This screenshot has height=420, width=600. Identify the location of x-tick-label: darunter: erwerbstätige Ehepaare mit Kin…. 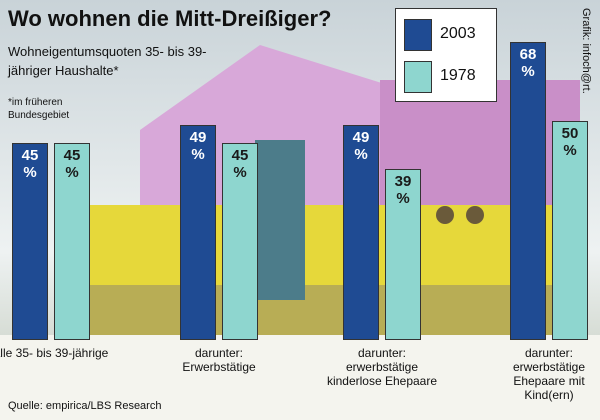
(549, 374).